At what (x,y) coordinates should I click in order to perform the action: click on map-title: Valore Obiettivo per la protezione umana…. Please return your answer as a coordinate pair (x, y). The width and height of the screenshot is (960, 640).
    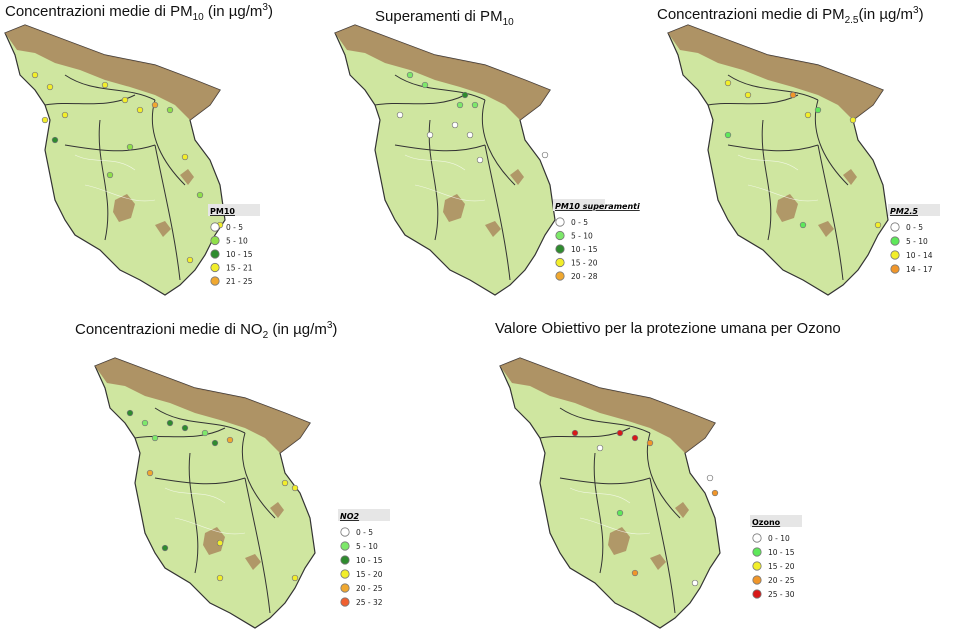
    Looking at the image, I should click on (668, 328).